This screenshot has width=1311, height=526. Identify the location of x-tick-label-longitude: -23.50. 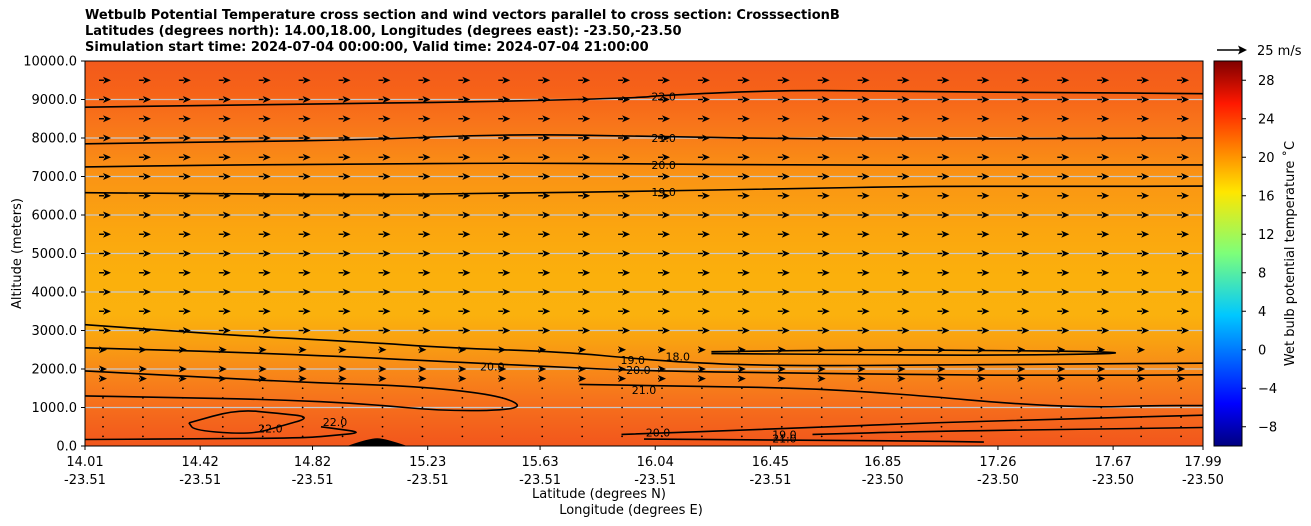
(1203, 480).